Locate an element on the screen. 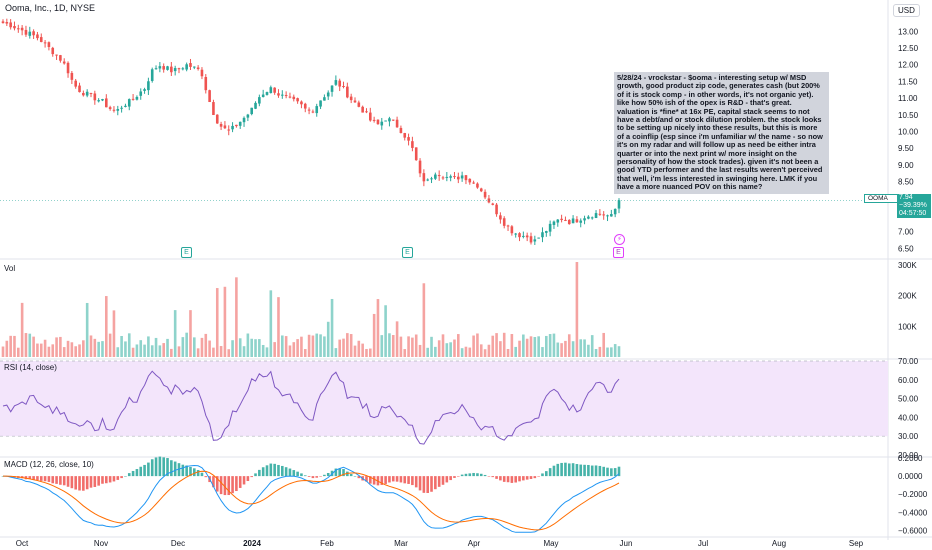 The image size is (932, 550). x-tick-label: 2024 is located at coordinates (252, 543).